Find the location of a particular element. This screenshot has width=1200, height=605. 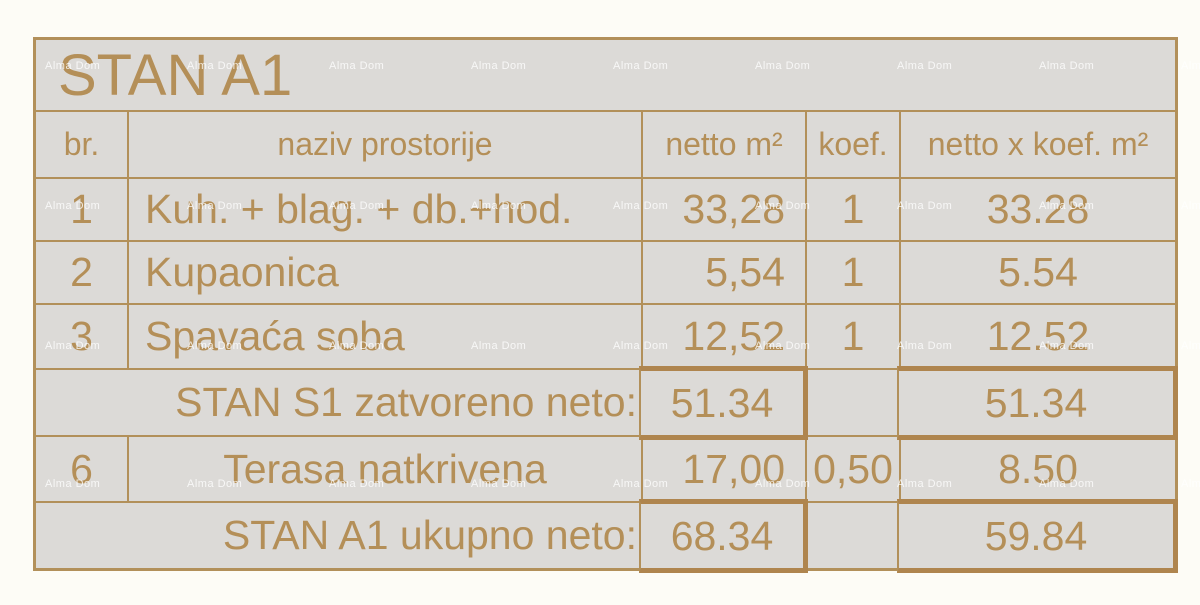

header-netto-x-koef-m2: netto x koef. m² is located at coordinates (1037, 144).